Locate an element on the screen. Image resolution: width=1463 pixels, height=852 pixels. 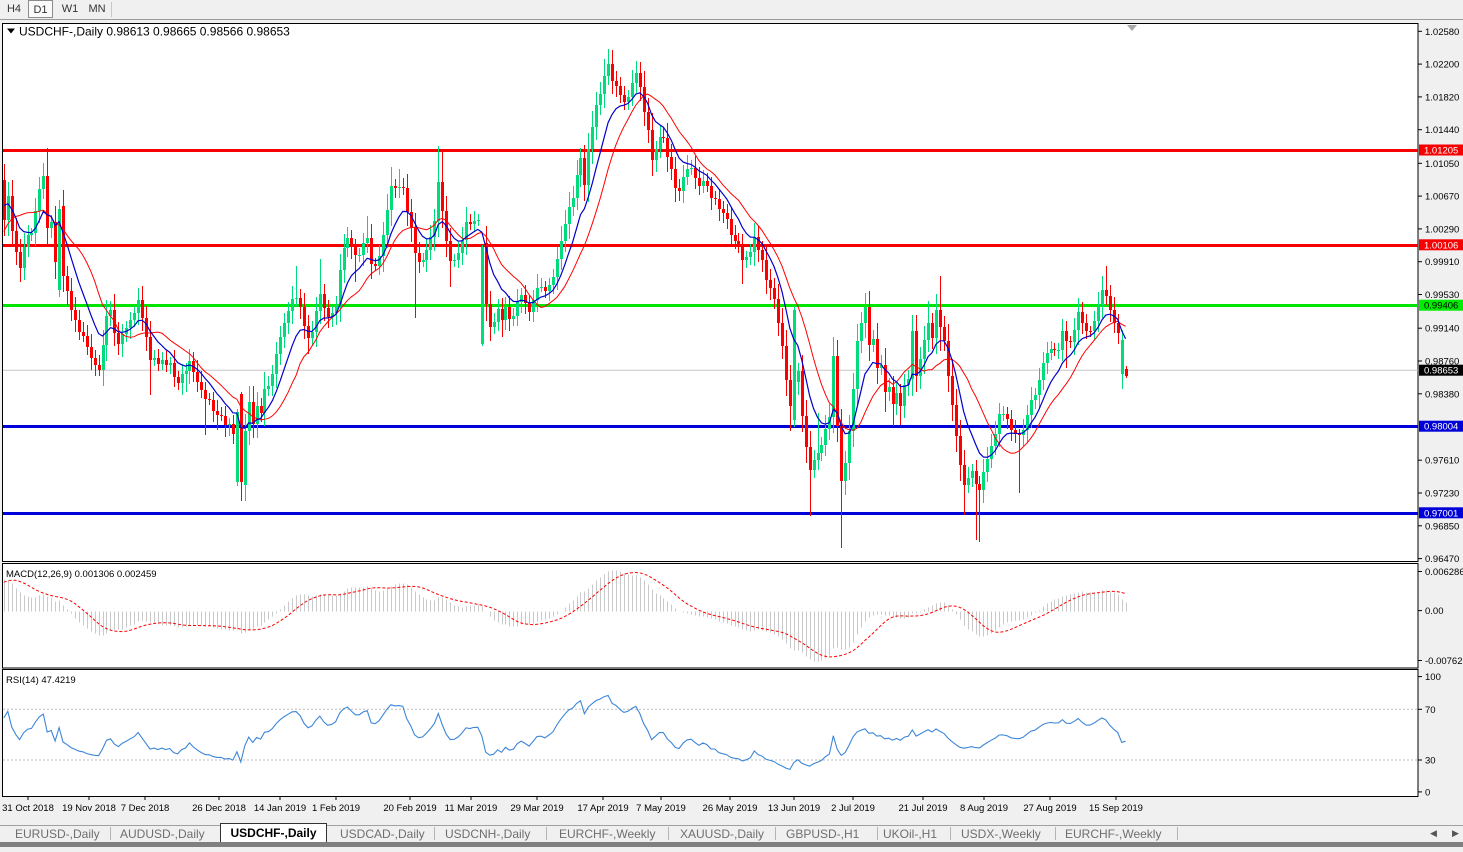
svg-text: 70 is located at coordinates (1430, 710).